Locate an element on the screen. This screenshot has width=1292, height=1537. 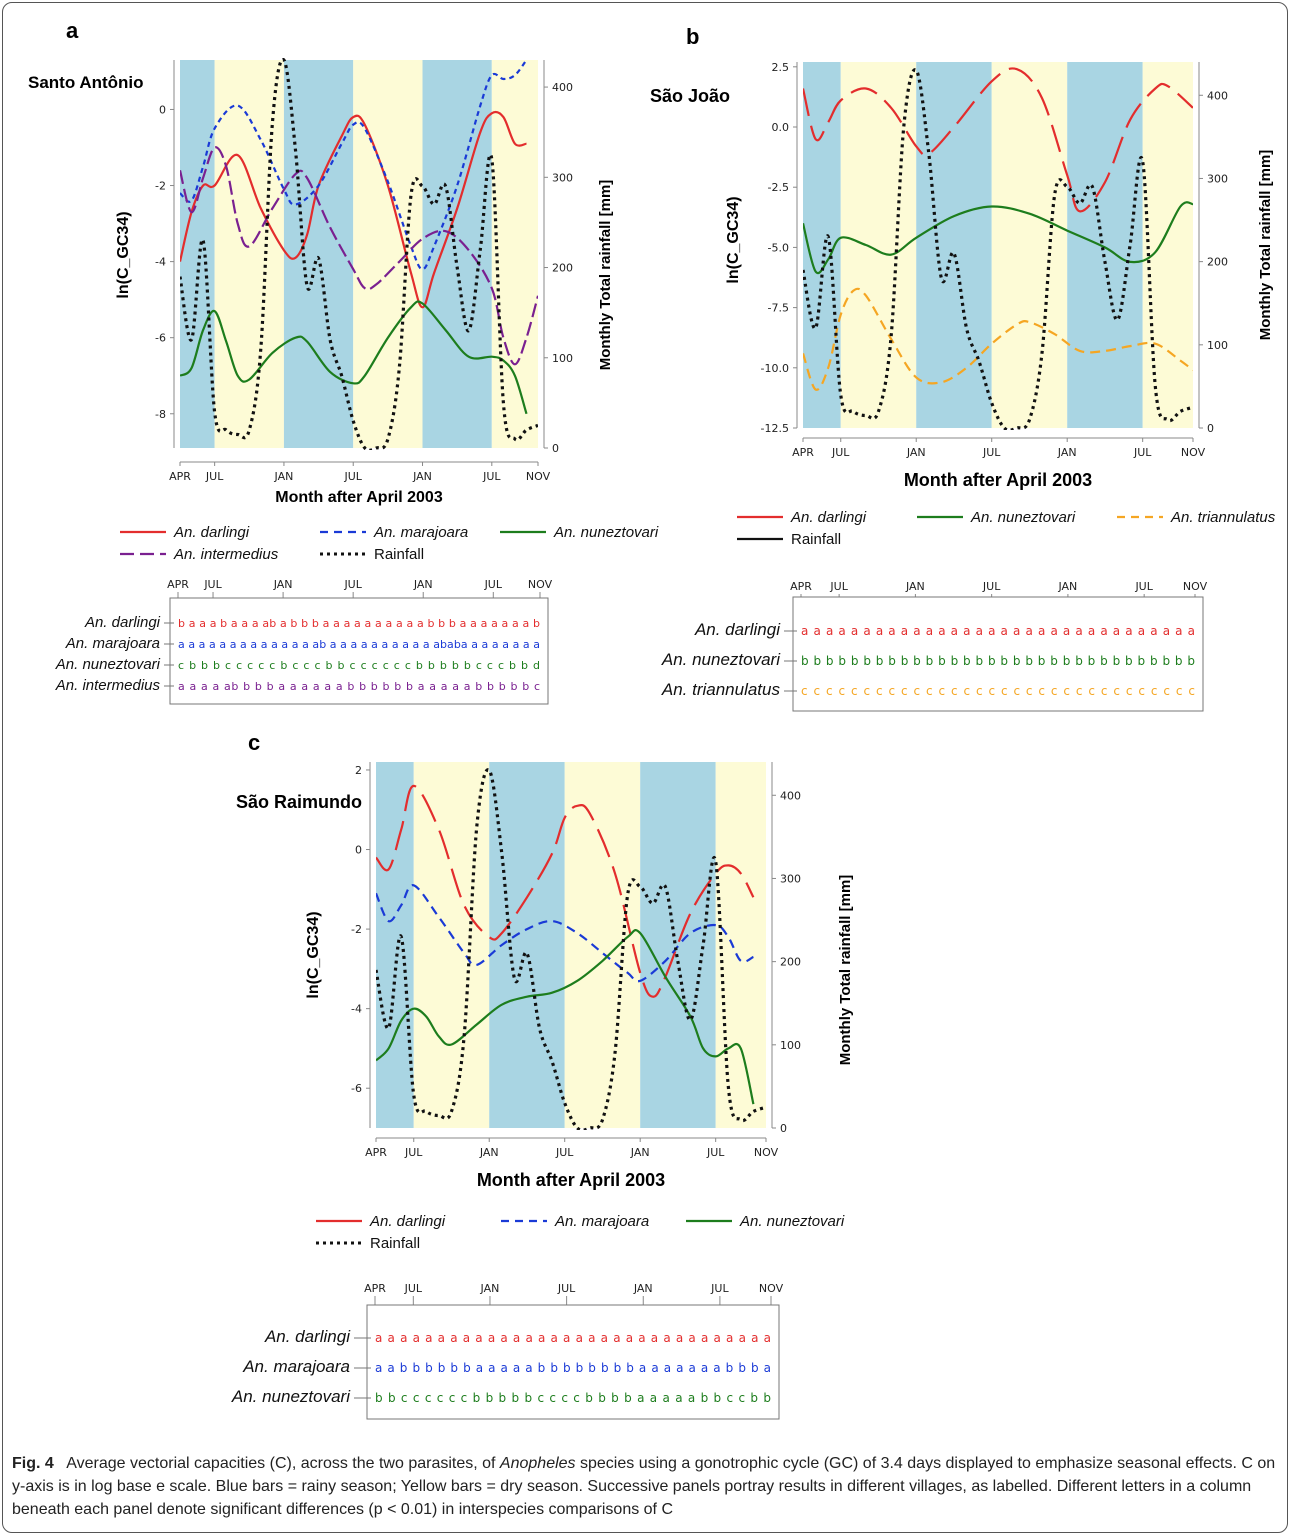
y-tick-label: 2.5 is located at coordinates (781, 67).